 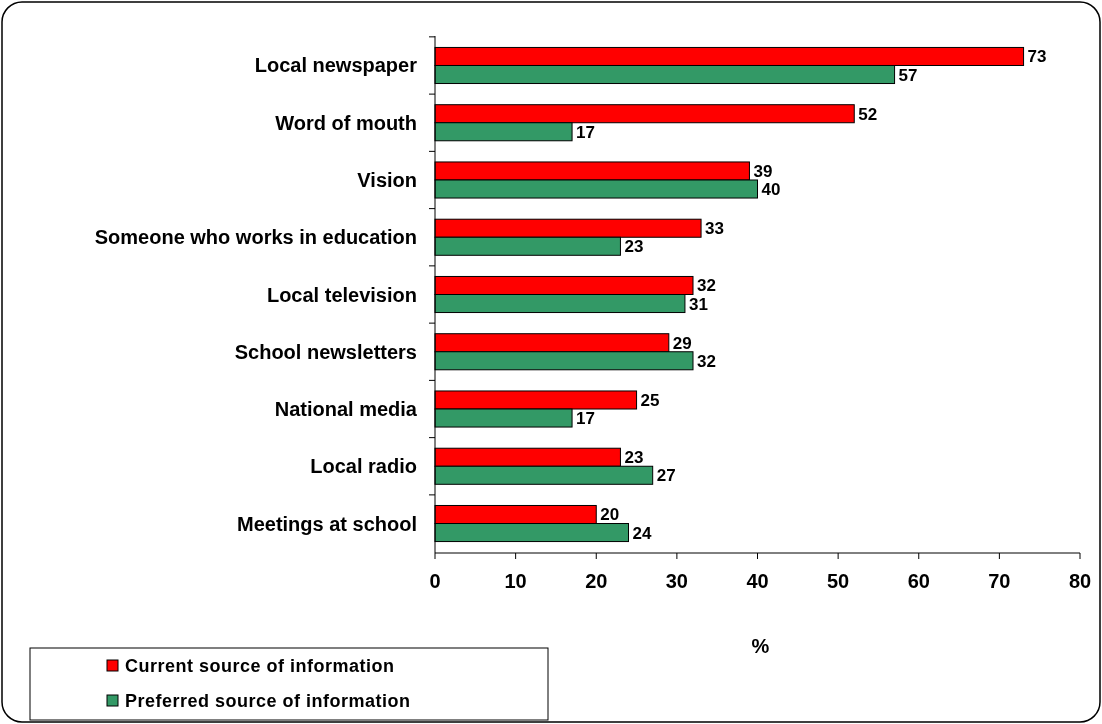 What do you see at coordinates (325, 351) in the screenshot?
I see `y-tick-label: School newsletters` at bounding box center [325, 351].